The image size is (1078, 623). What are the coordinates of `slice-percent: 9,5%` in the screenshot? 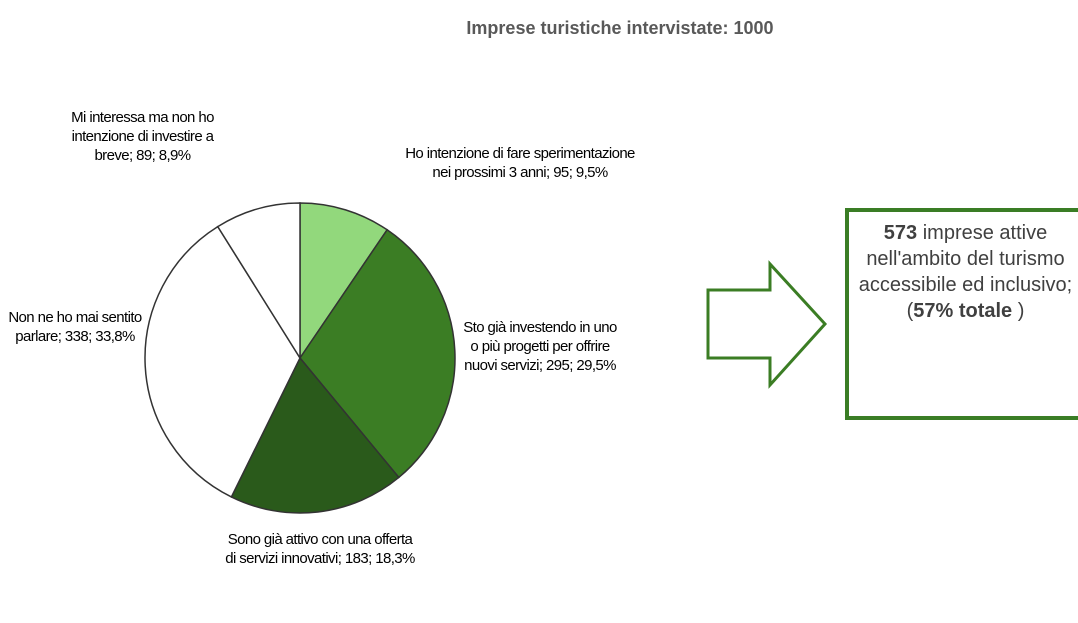 It's located at (591, 172).